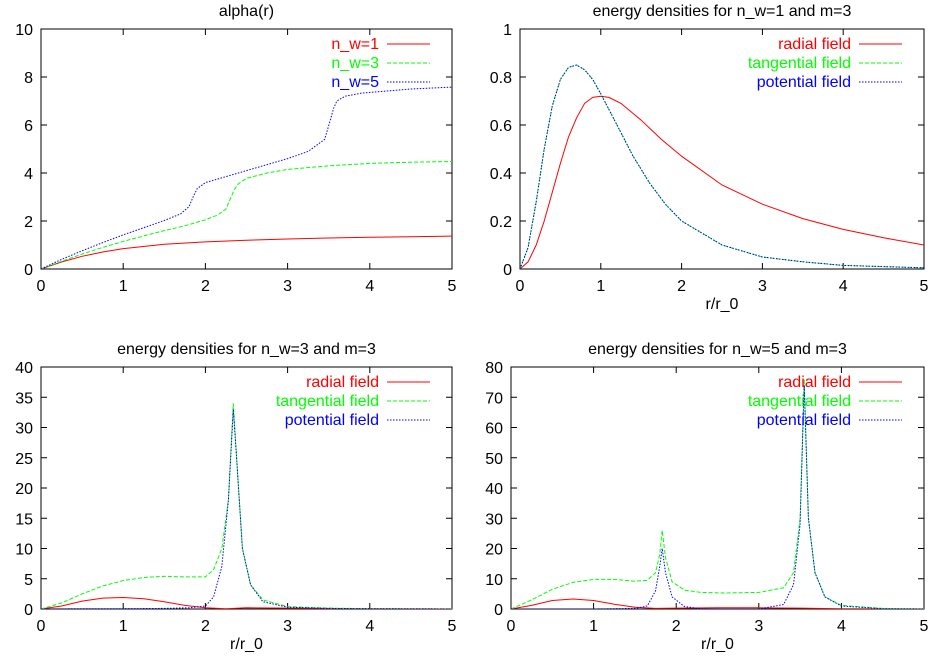  Describe the element at coordinates (507, 30) in the screenshot. I see `y-tick-label: 1` at that location.